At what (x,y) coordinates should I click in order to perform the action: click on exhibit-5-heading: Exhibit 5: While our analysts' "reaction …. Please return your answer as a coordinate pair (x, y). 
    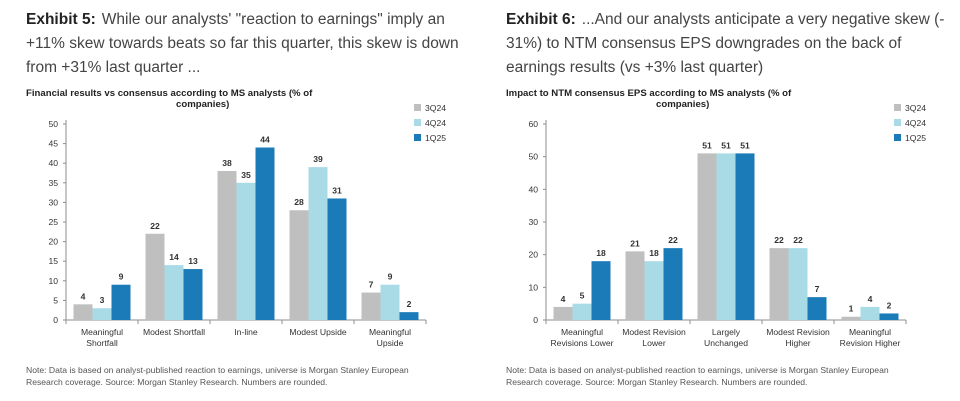
    Looking at the image, I should click on (256, 44).